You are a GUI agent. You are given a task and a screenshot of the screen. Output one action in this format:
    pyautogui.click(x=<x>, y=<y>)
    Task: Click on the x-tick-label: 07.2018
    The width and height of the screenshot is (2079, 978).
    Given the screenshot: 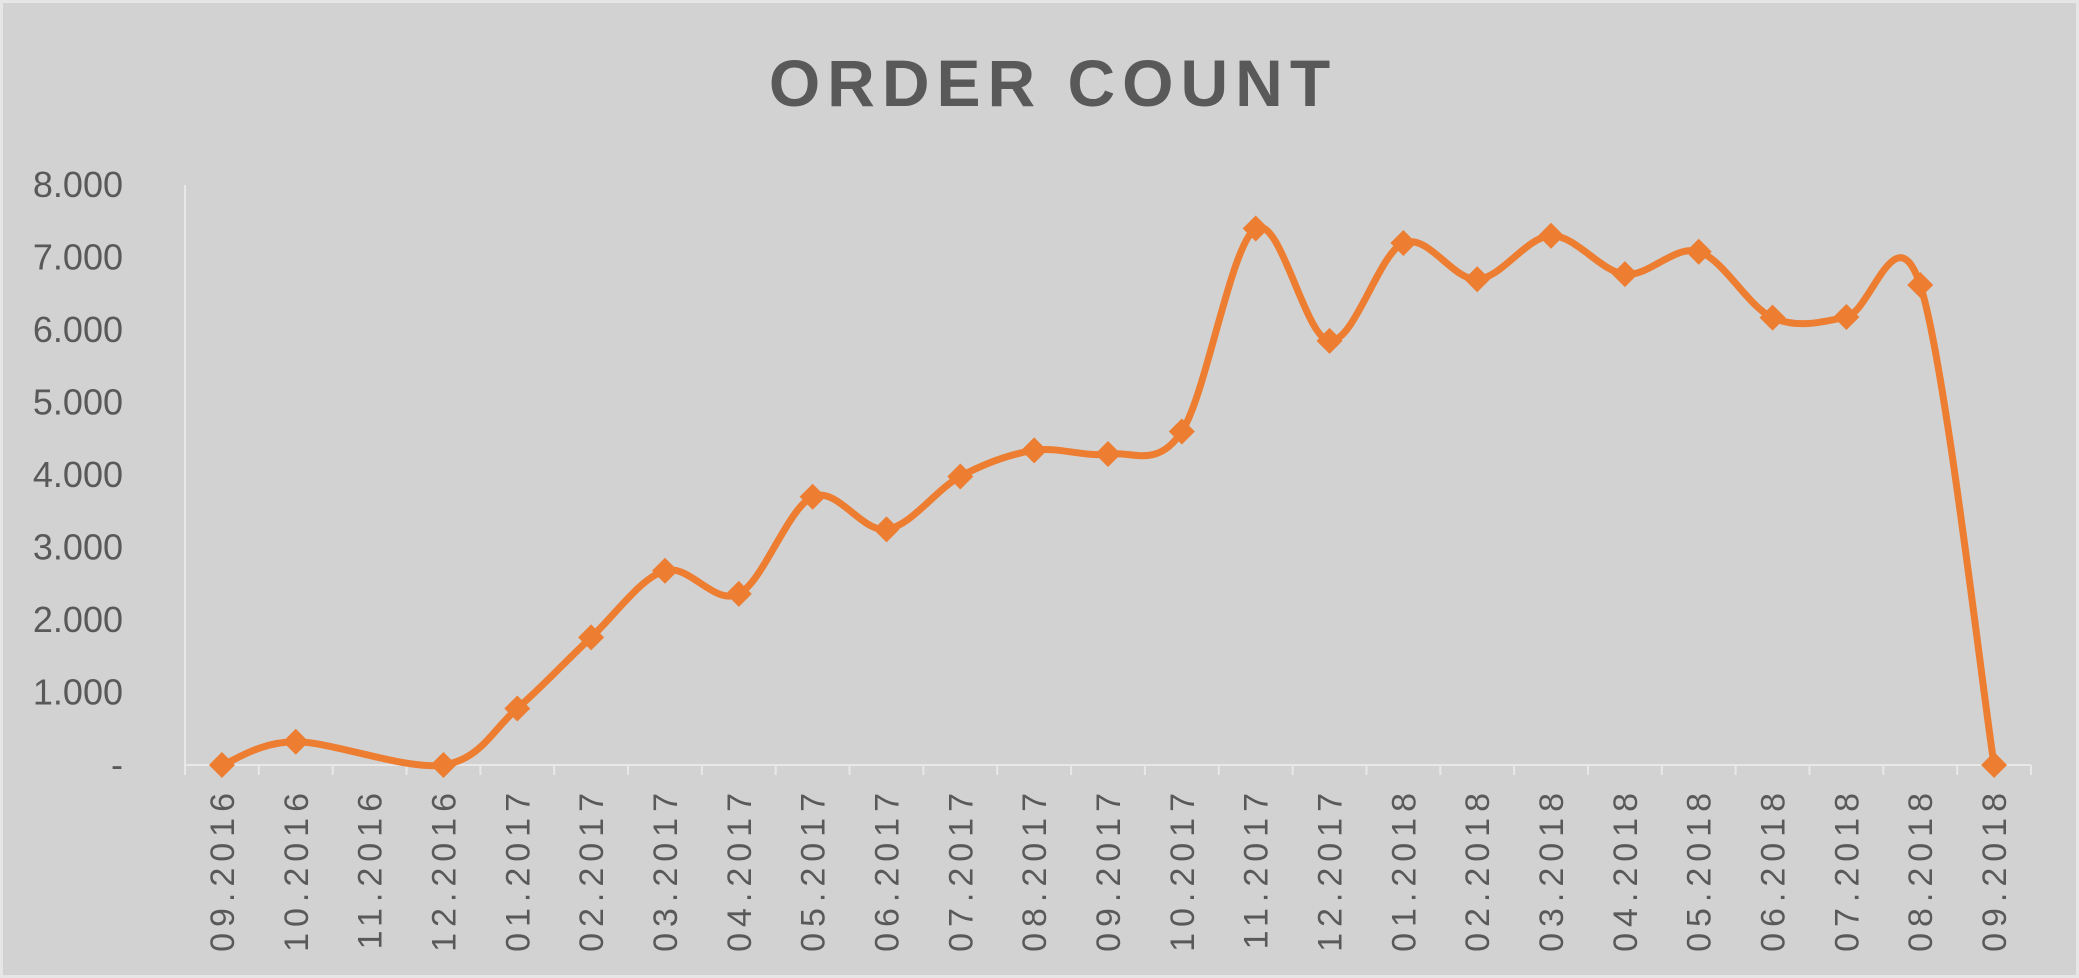 What is the action you would take?
    pyautogui.click(x=1847, y=869)
    